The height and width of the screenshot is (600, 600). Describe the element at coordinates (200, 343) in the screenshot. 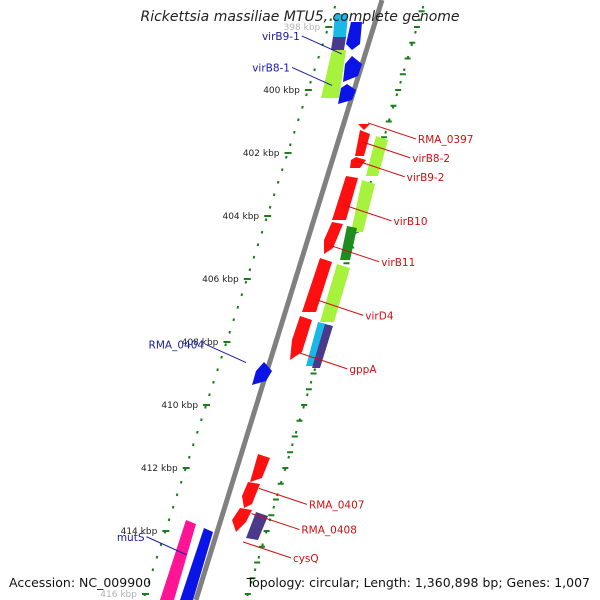

I see `tick-label: 408 kbp` at that location.